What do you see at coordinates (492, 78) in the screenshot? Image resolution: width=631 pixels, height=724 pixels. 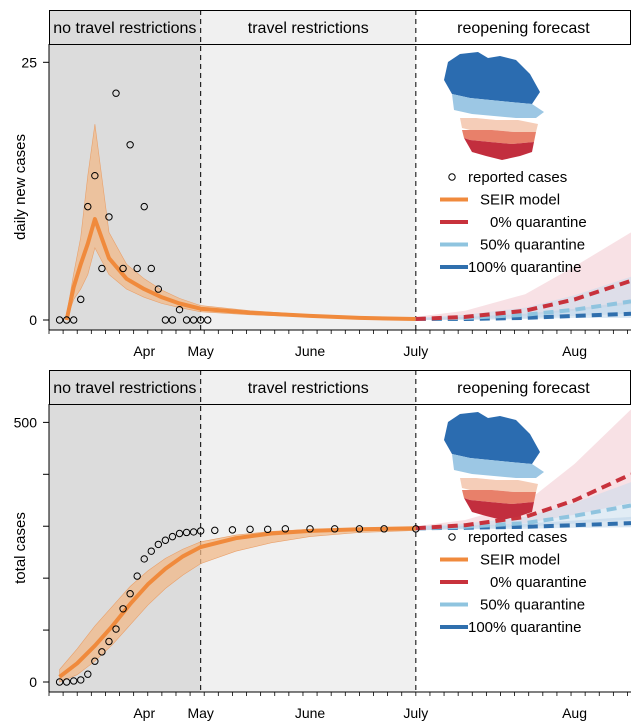 I see `map-canada-north` at bounding box center [492, 78].